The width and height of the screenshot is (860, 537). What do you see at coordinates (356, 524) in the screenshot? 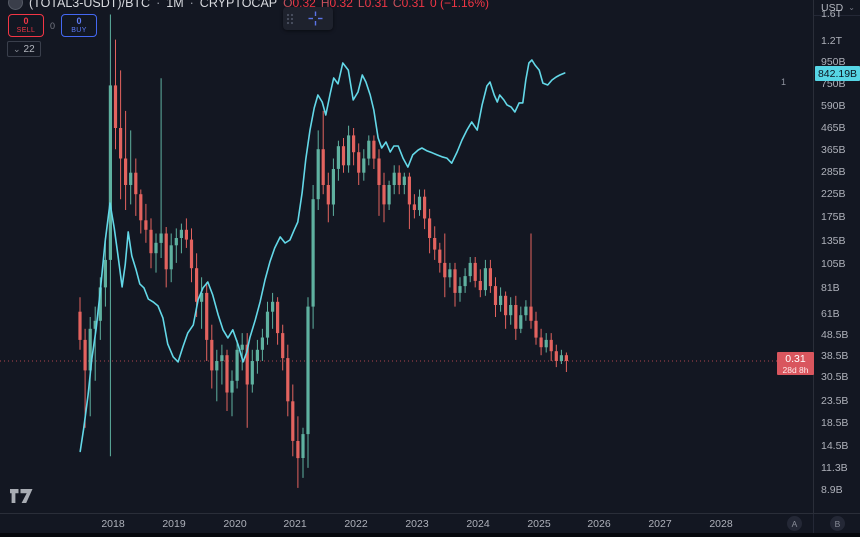
I see `year-tick: 2022` at bounding box center [356, 524].